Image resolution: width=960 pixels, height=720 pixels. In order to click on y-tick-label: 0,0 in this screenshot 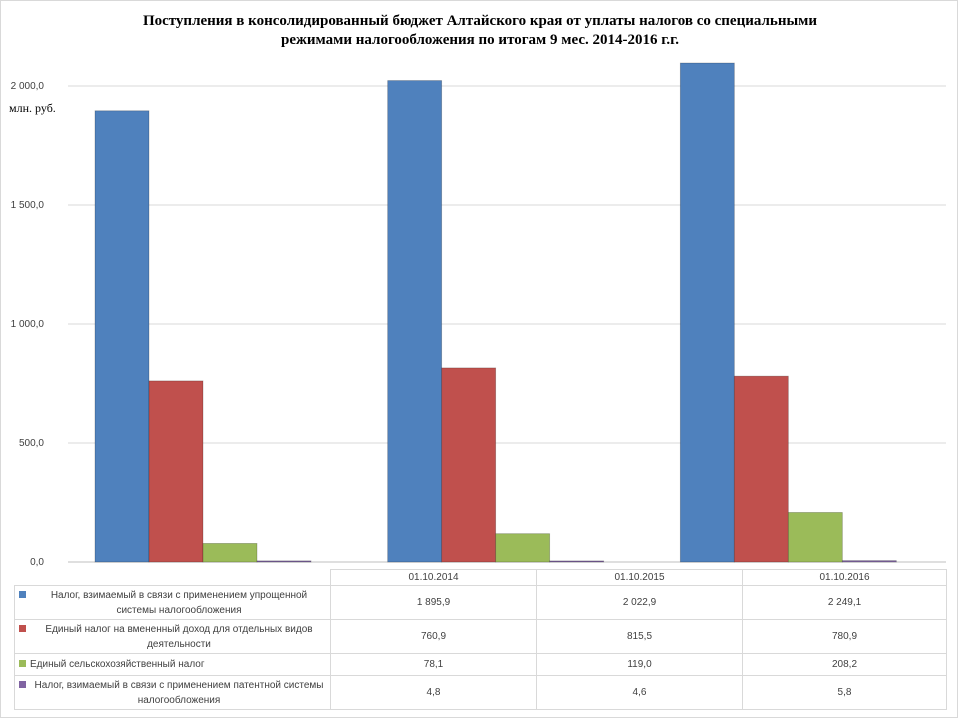, I will do `click(37, 562)`.